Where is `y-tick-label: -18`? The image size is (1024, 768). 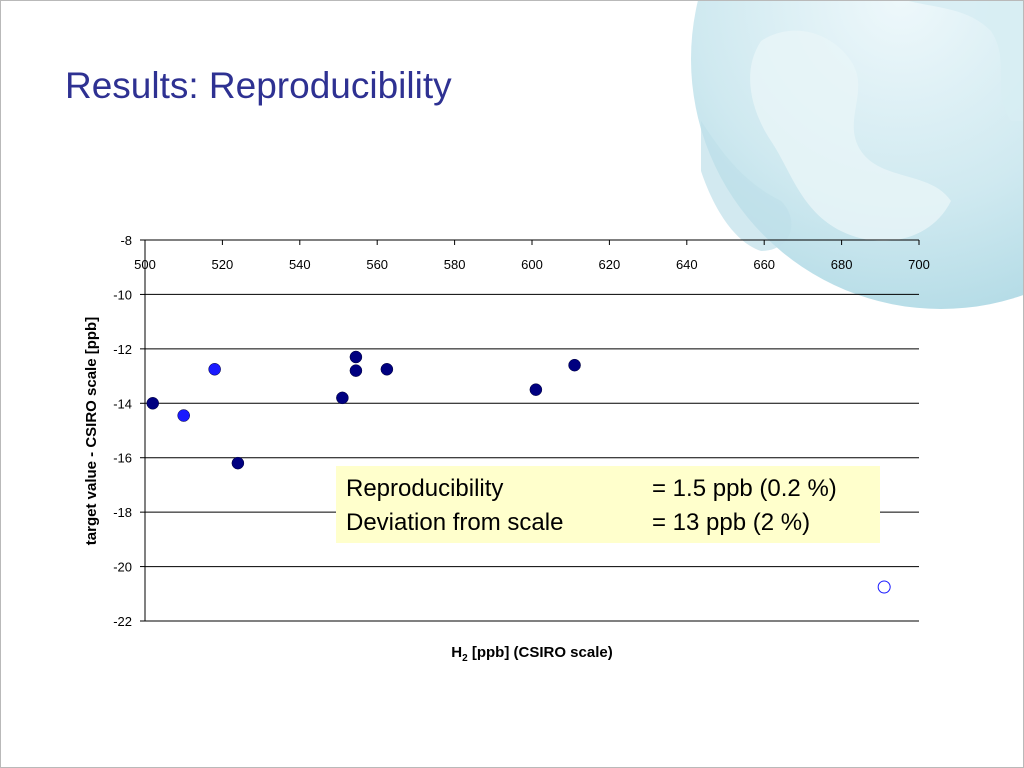 y-tick-label: -18 is located at coordinates (122, 512).